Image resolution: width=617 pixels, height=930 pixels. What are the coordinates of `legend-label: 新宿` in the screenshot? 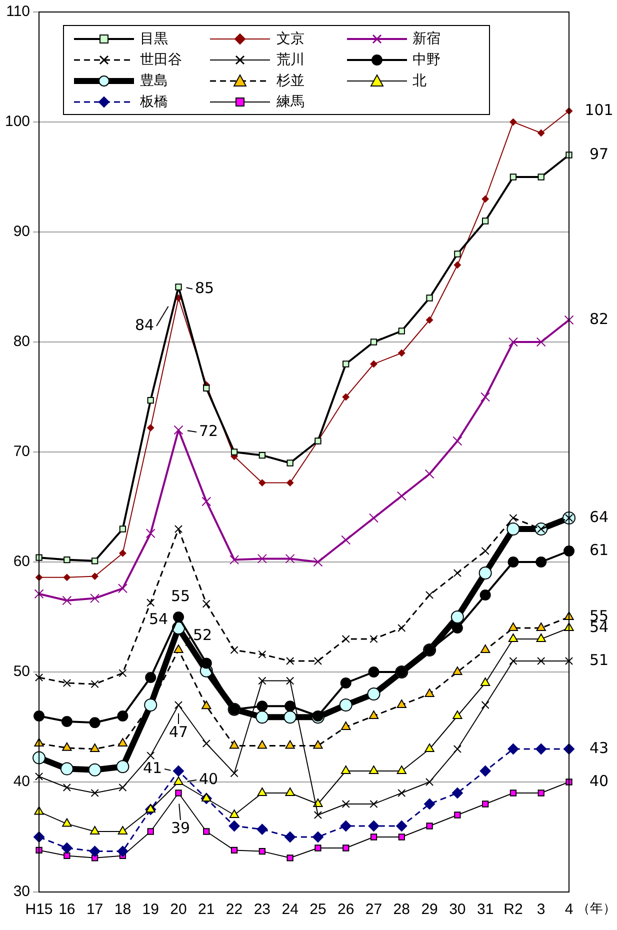 It's located at (426, 39).